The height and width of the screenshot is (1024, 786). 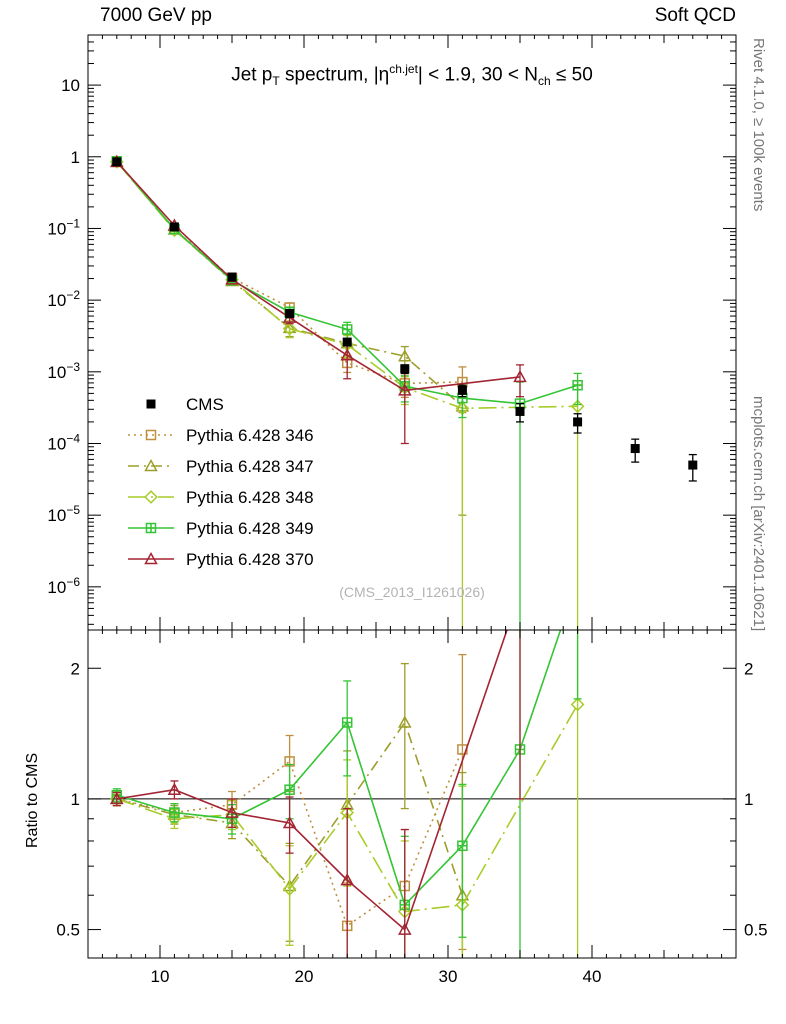 I want to click on process-group-label: Soft QCD, so click(x=695, y=15).